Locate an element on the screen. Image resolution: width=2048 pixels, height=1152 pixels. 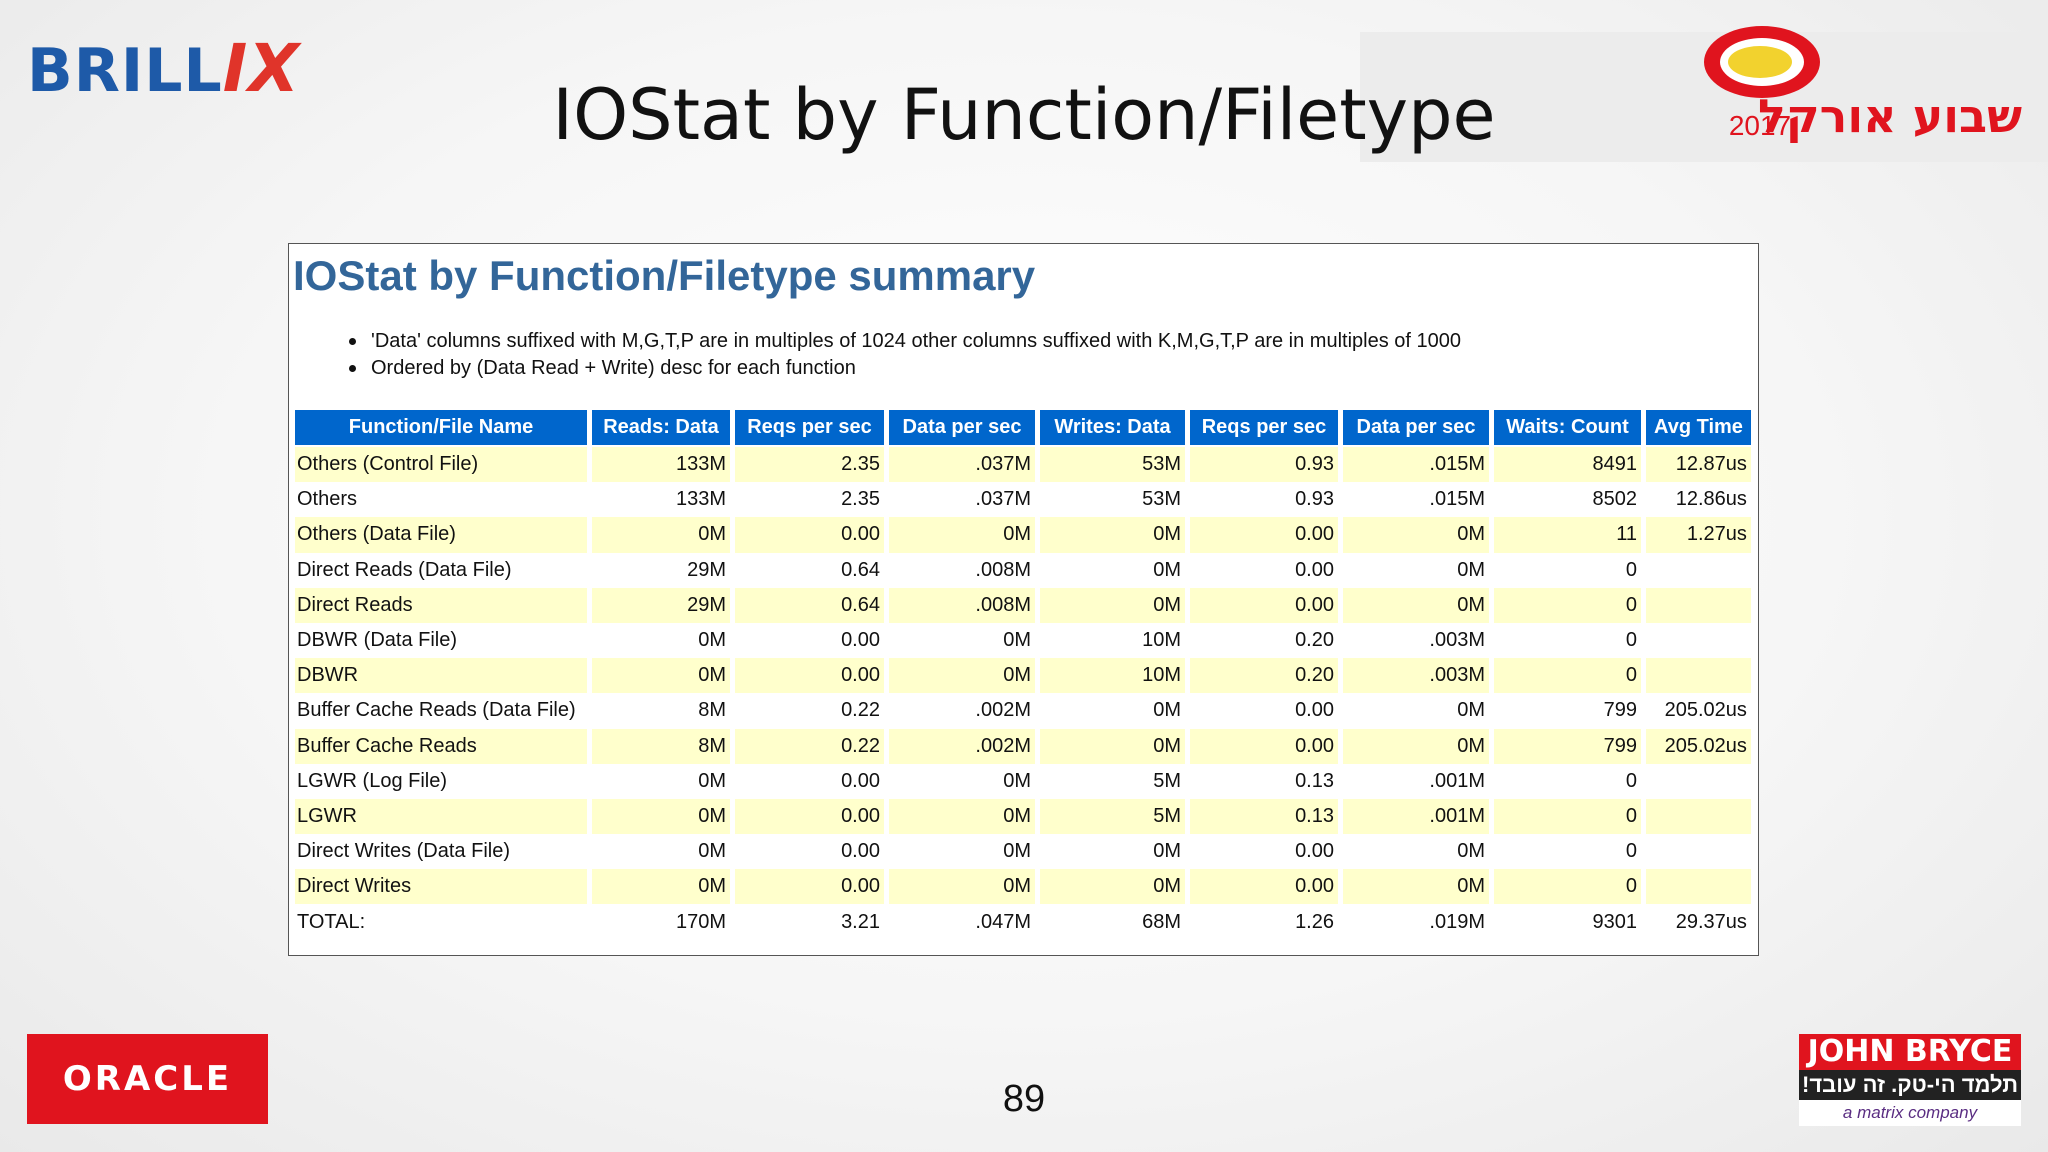
table-cell: 799 is located at coordinates (1567, 746).